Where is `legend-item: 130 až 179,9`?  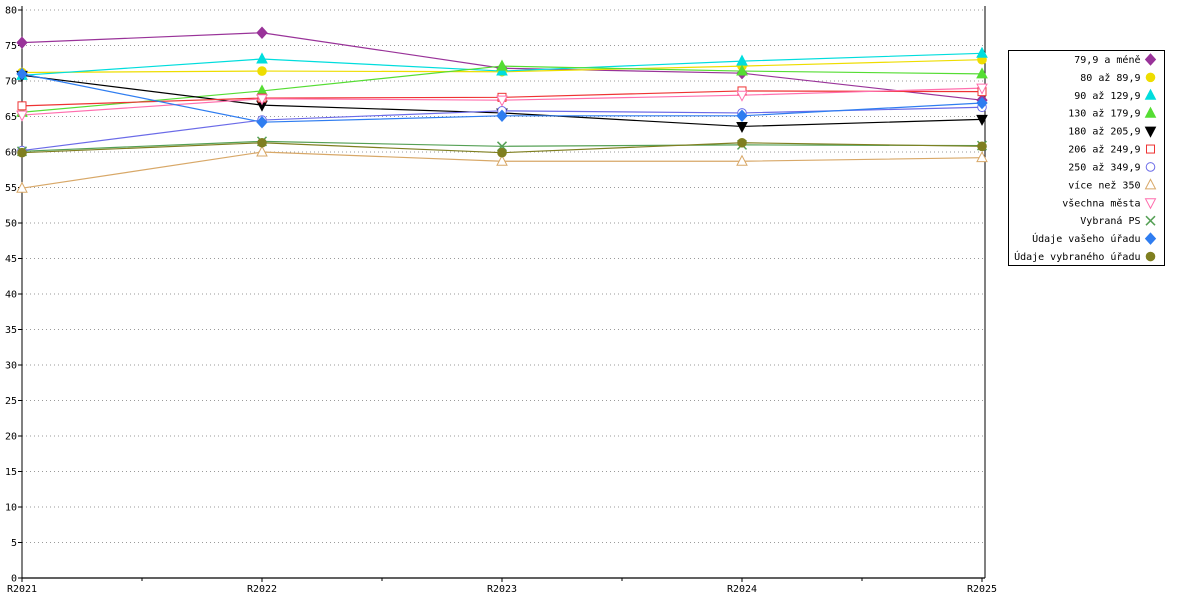 legend-item: 130 až 179,9 is located at coordinates (1112, 113).